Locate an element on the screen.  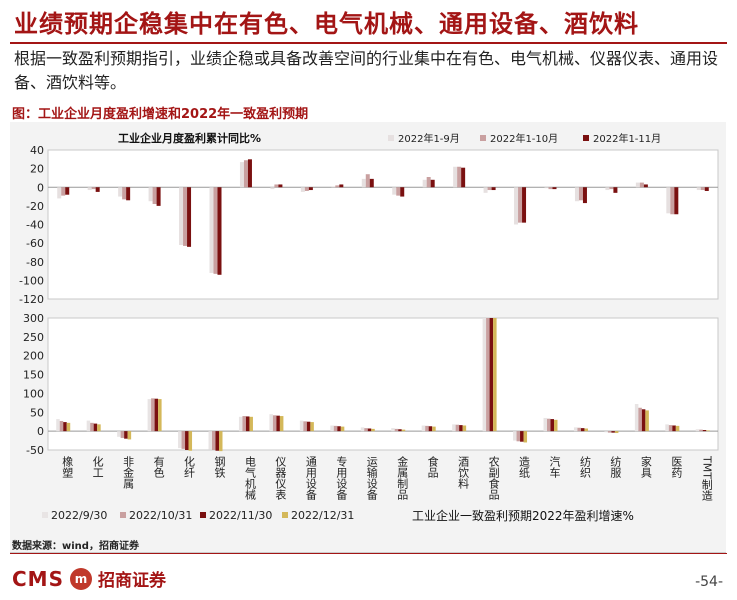
top-y-tick-label: -20 is located at coordinates (35, 206).